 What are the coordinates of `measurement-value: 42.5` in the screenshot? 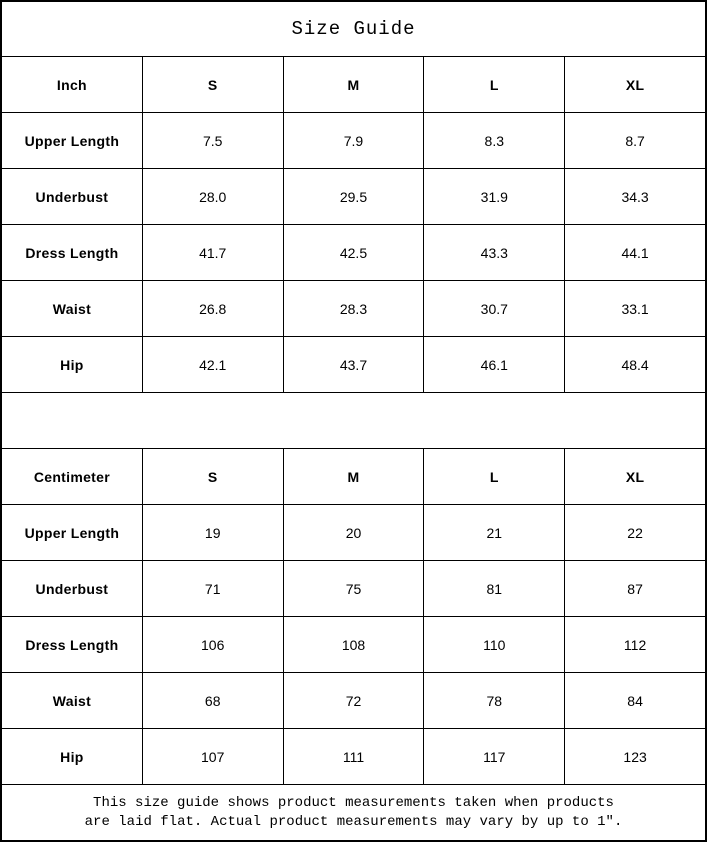 It's located at (353, 252).